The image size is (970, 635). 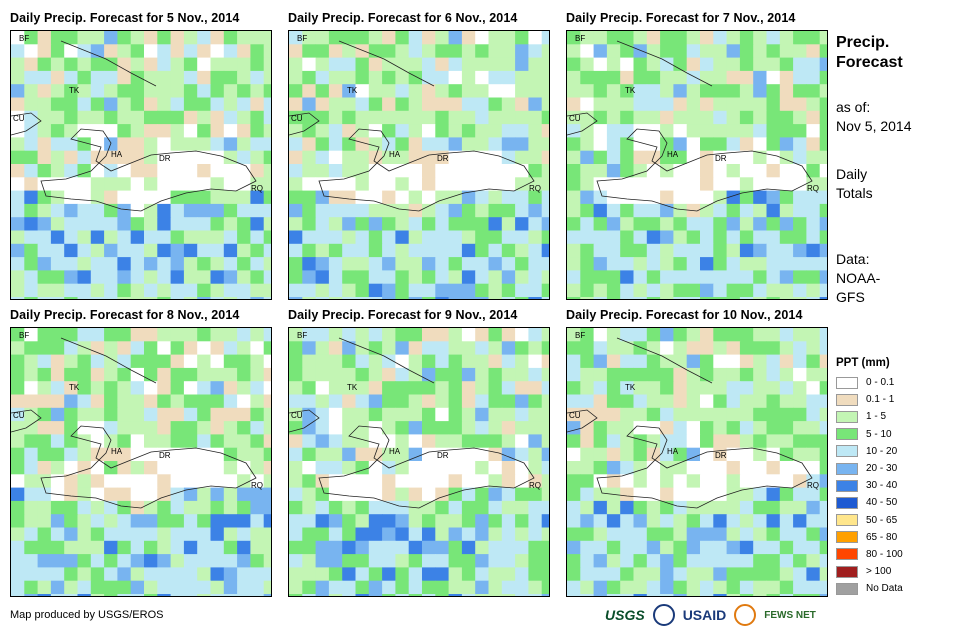 I want to click on usaid-seal-icon, so click(x=663, y=615).